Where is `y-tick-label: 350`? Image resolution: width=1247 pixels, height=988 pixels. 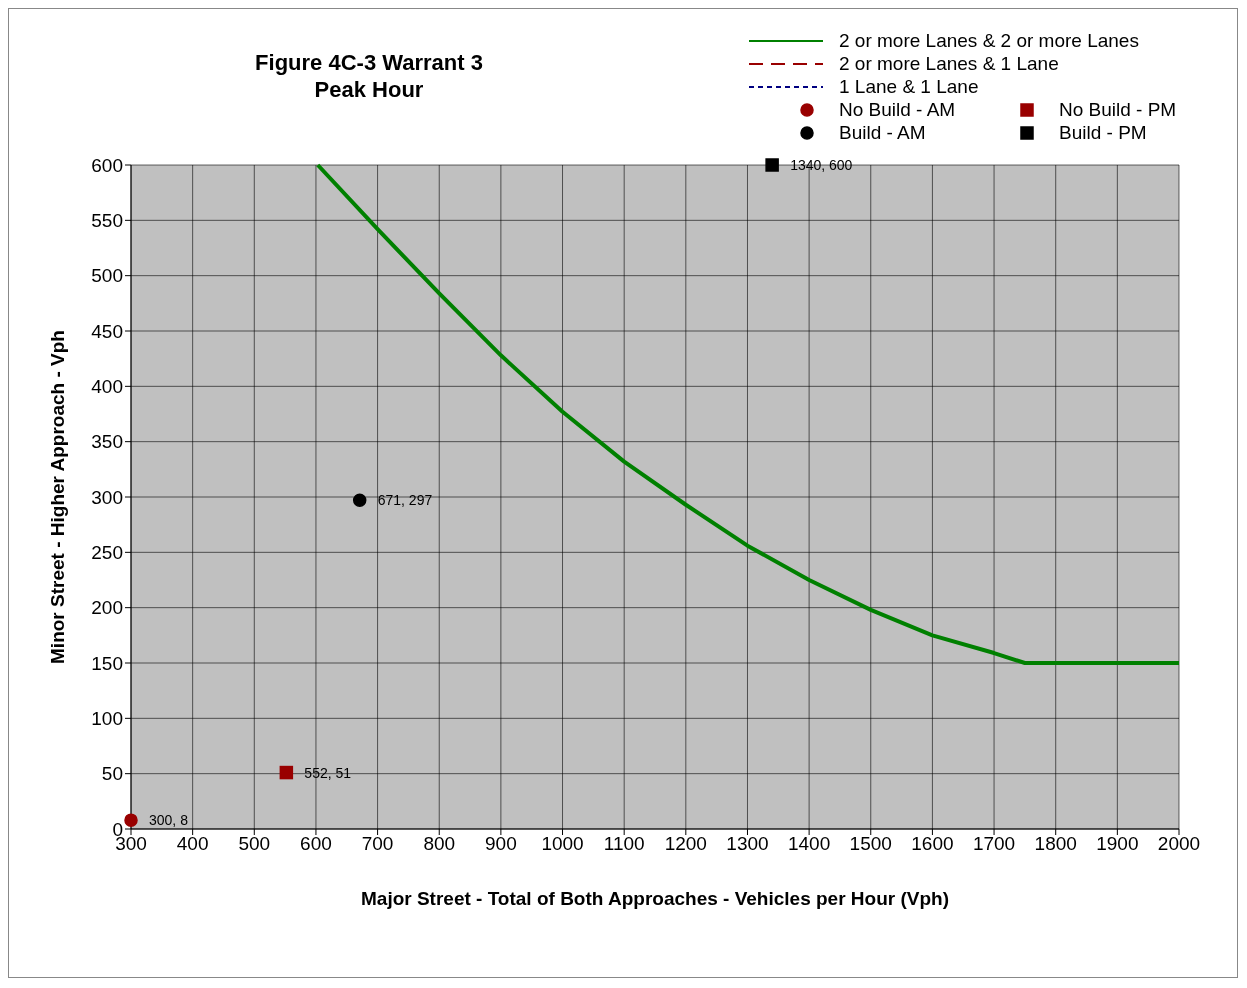 y-tick-label: 350 is located at coordinates (107, 442).